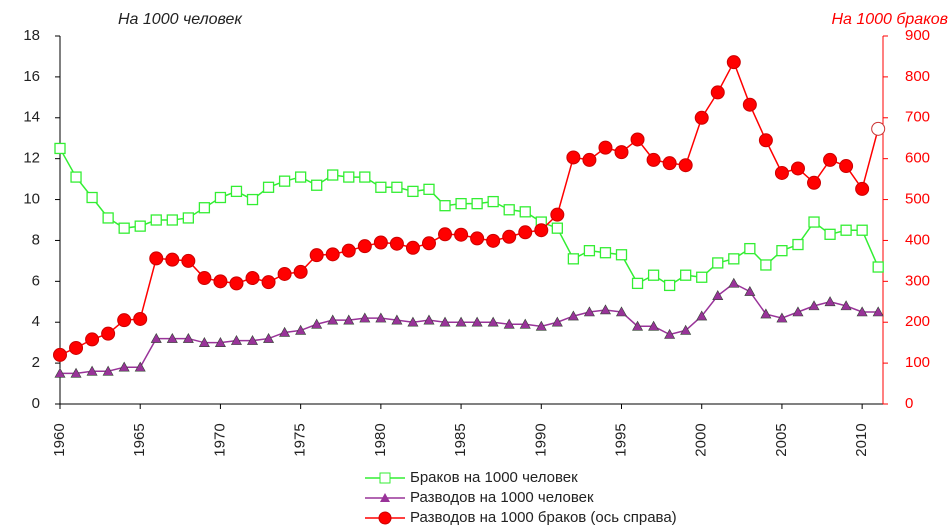 This screenshot has width=951, height=530. I want to click on y-tick-label: 8, so click(36, 239).